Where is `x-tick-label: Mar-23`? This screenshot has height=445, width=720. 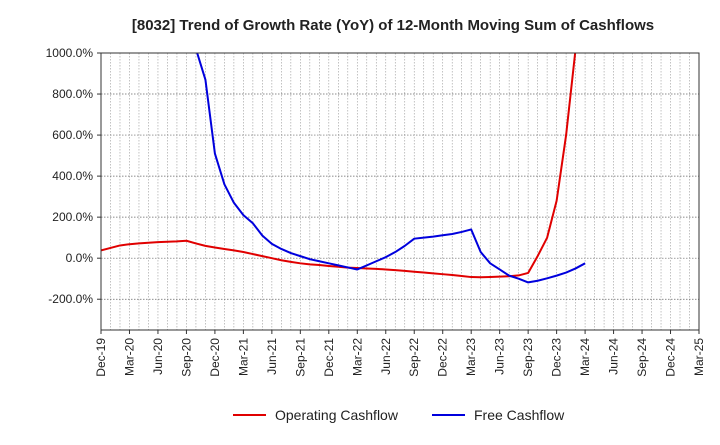 x-tick-label: Mar-23 is located at coordinates (471, 357).